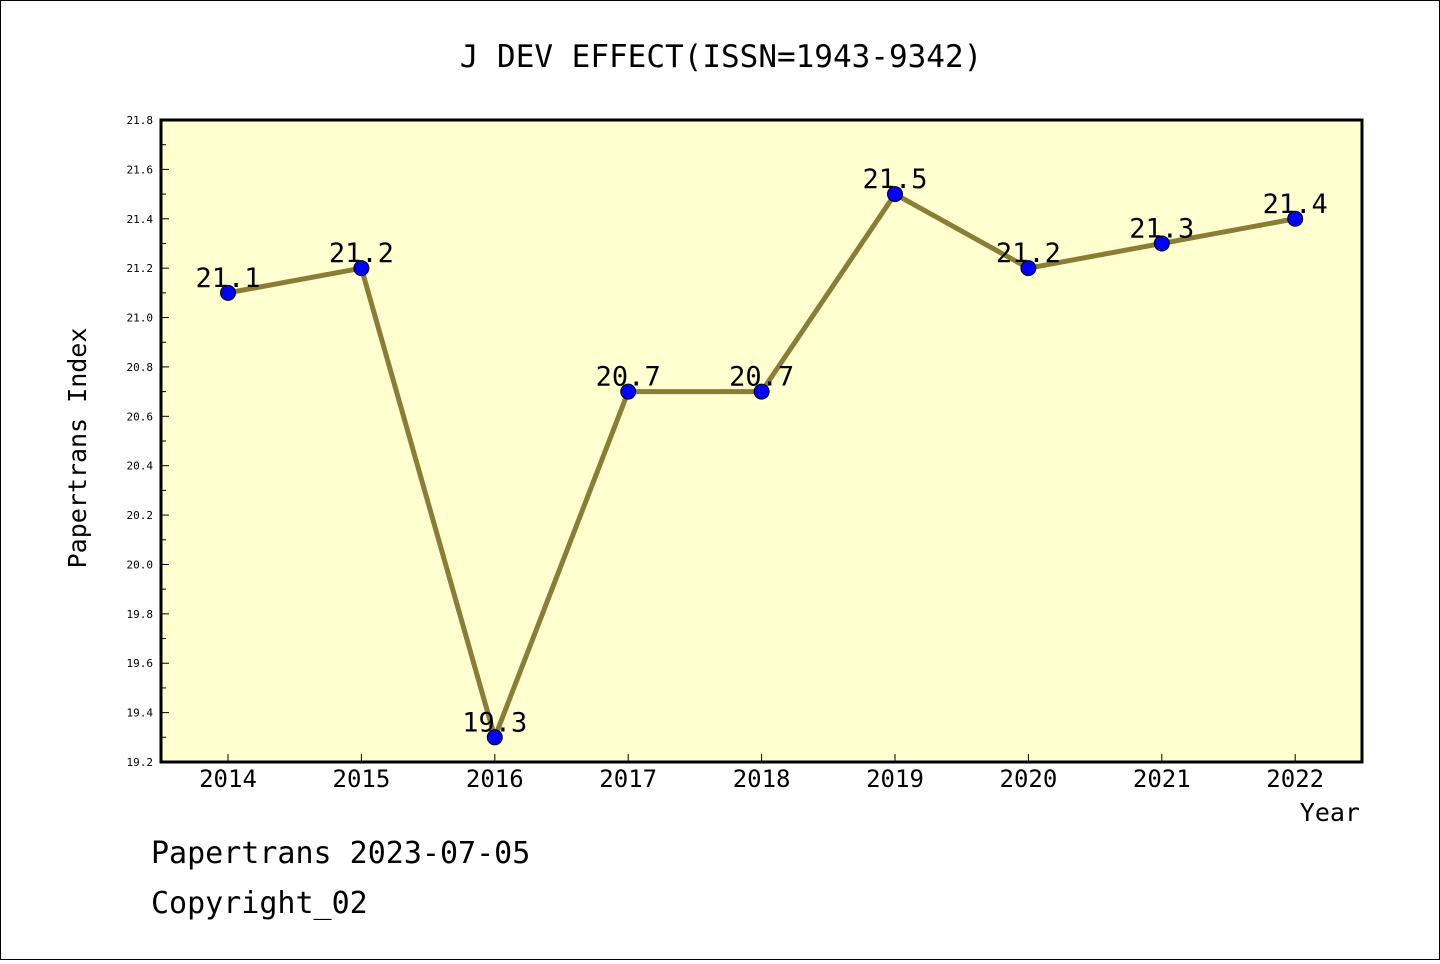 This screenshot has height=964, width=1440. What do you see at coordinates (140, 367) in the screenshot?
I see `y-tick-label: 20.8` at bounding box center [140, 367].